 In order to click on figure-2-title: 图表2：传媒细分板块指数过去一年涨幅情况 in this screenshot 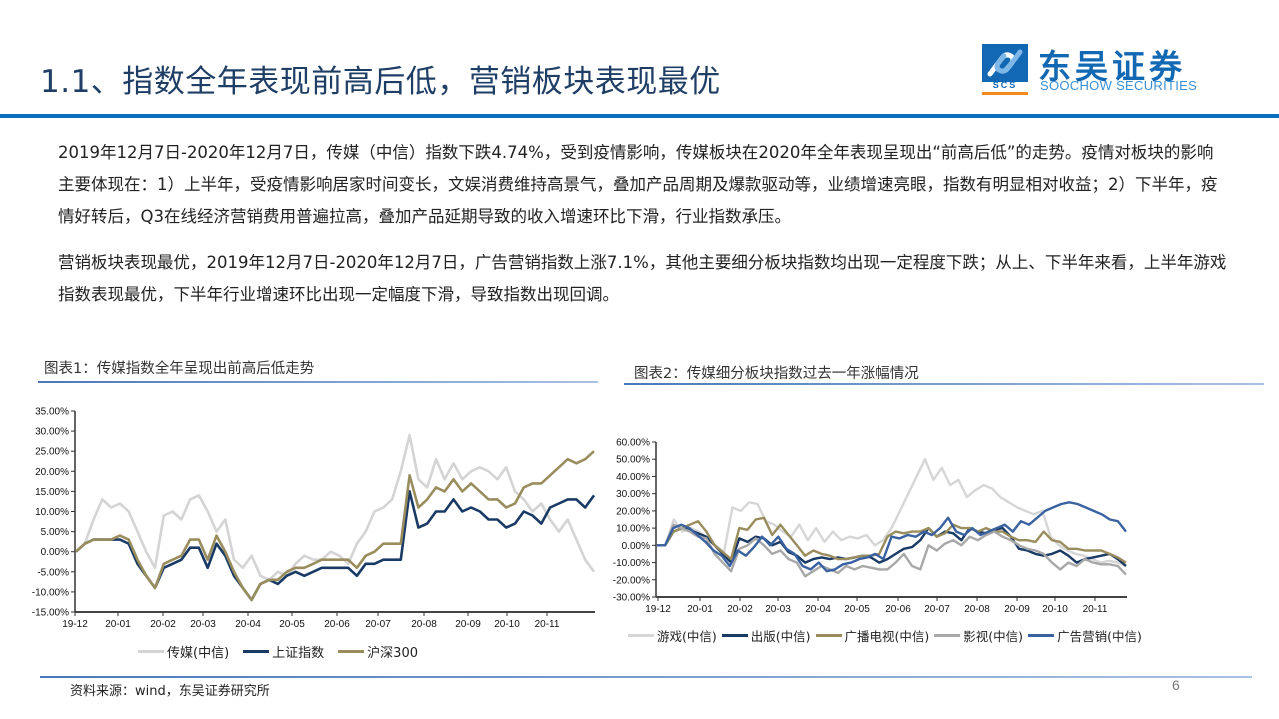, I will do `click(776, 374)`.